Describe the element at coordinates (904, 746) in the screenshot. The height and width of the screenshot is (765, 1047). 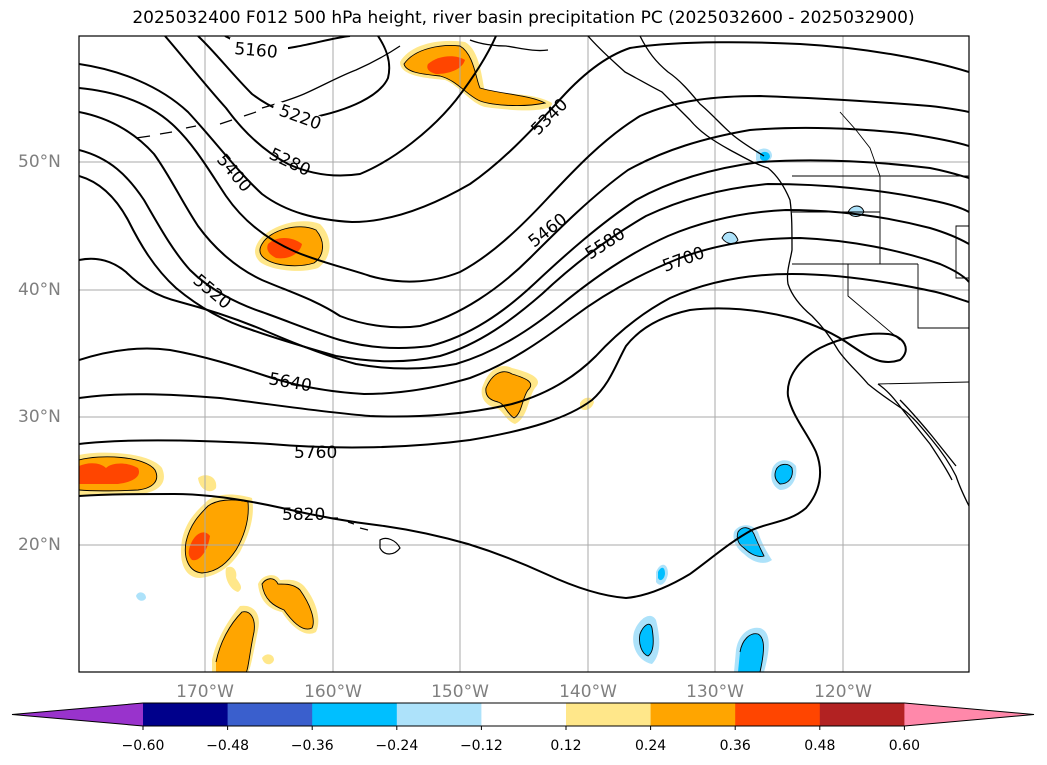
I see `colorbar-tick-label: 0.60` at that location.